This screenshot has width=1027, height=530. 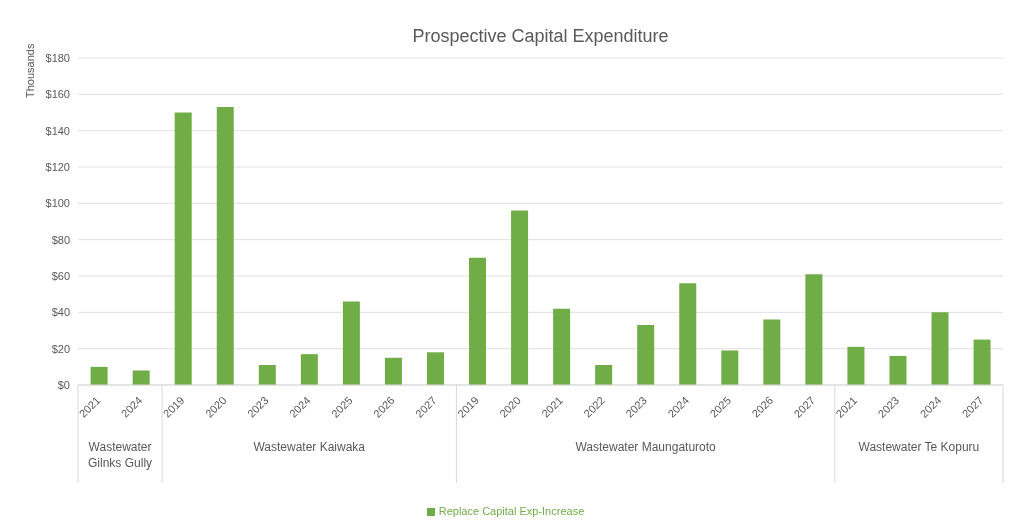 What do you see at coordinates (511, 511) in the screenshot?
I see `legend-label: Replace Capital Exp-Increase` at bounding box center [511, 511].